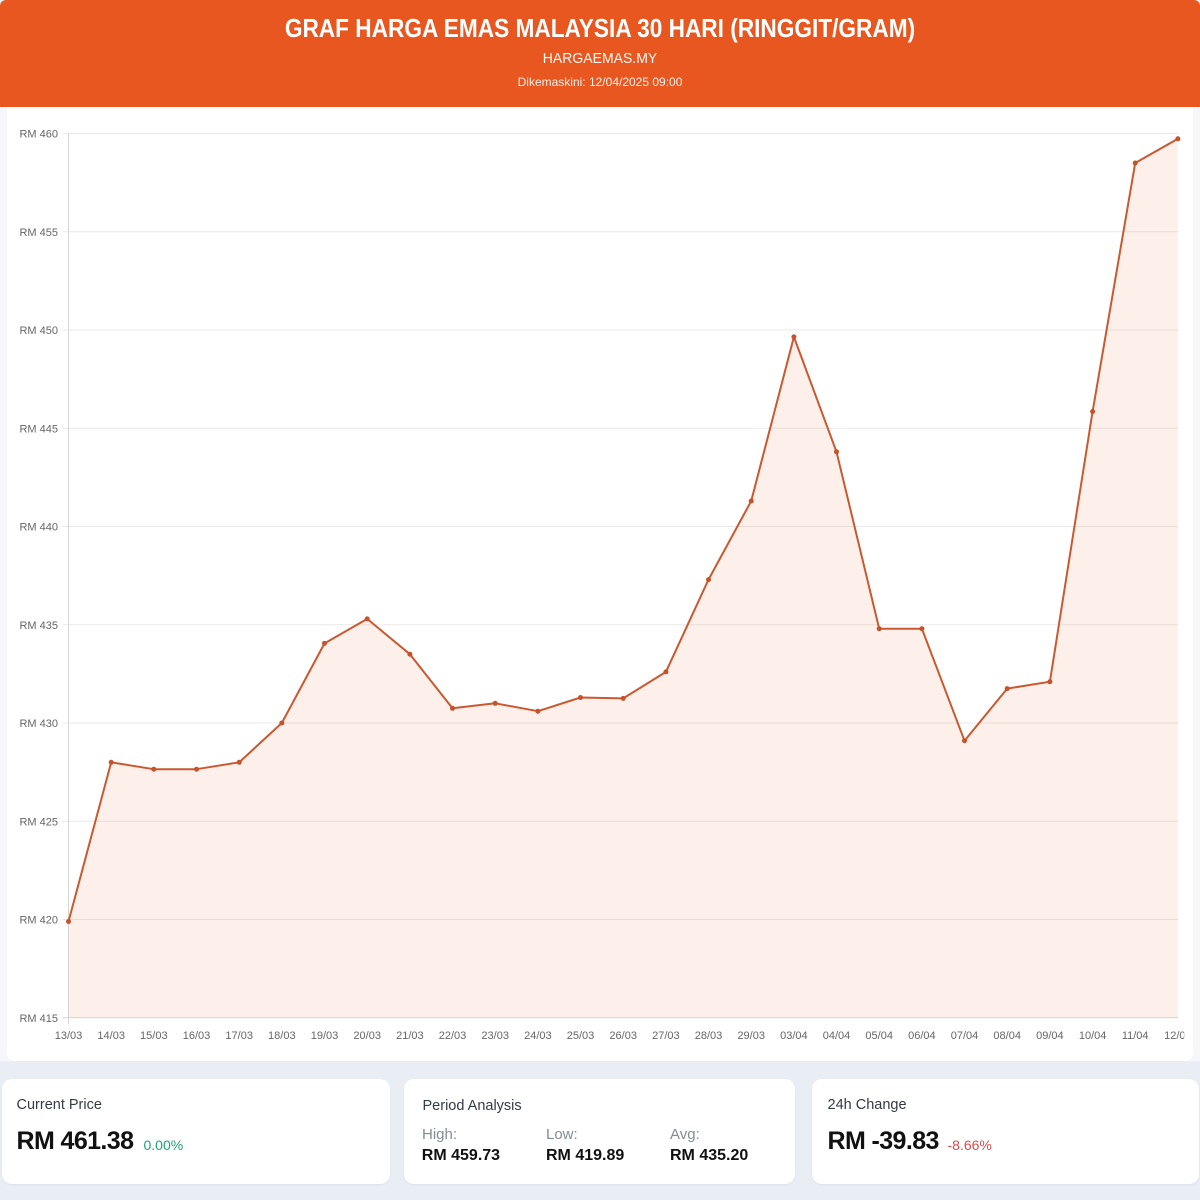 This screenshot has width=1200, height=1200. What do you see at coordinates (38, 233) in the screenshot?
I see `svg-text: RM 455` at bounding box center [38, 233].